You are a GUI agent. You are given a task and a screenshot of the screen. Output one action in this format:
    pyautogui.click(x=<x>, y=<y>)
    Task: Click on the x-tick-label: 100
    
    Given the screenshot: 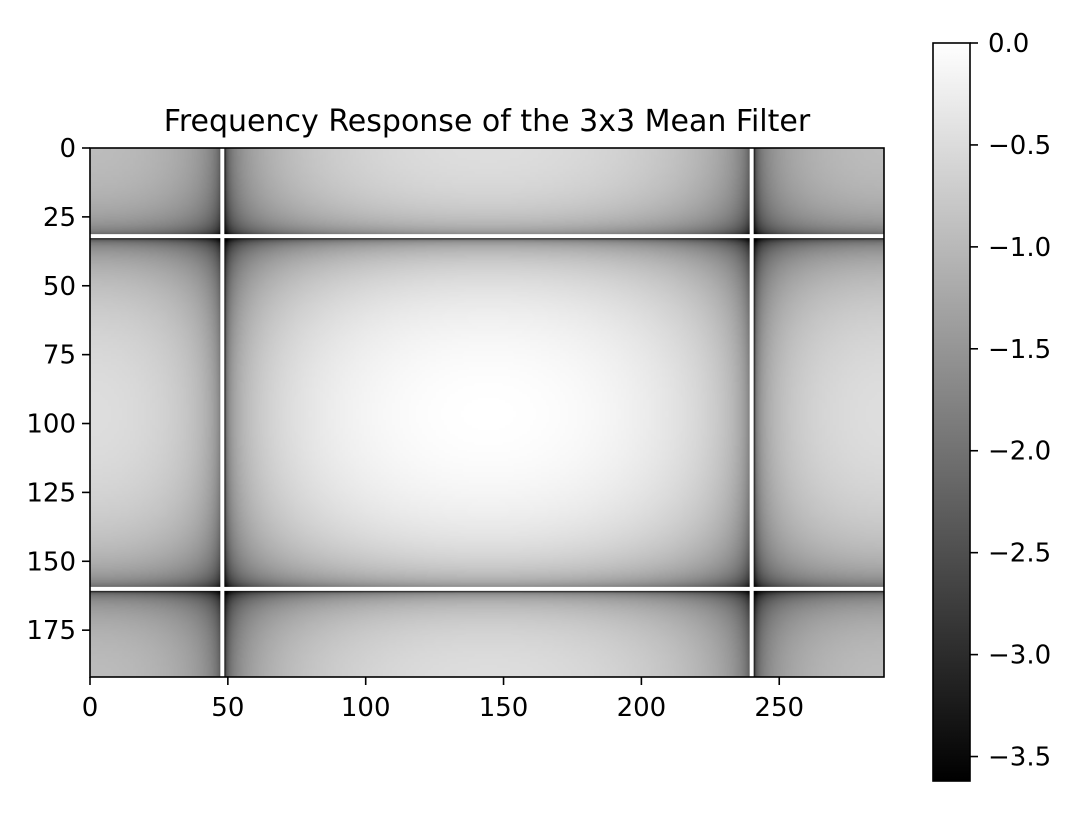 What is the action you would take?
    pyautogui.click(x=366, y=708)
    